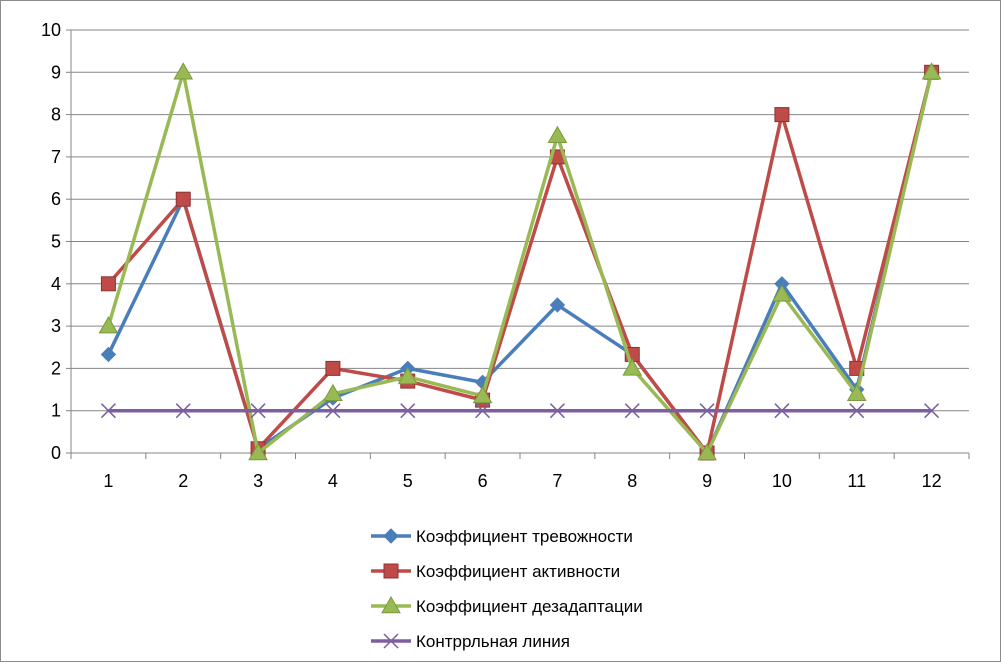  I want to click on y-tick-label: 7, so click(56, 157).